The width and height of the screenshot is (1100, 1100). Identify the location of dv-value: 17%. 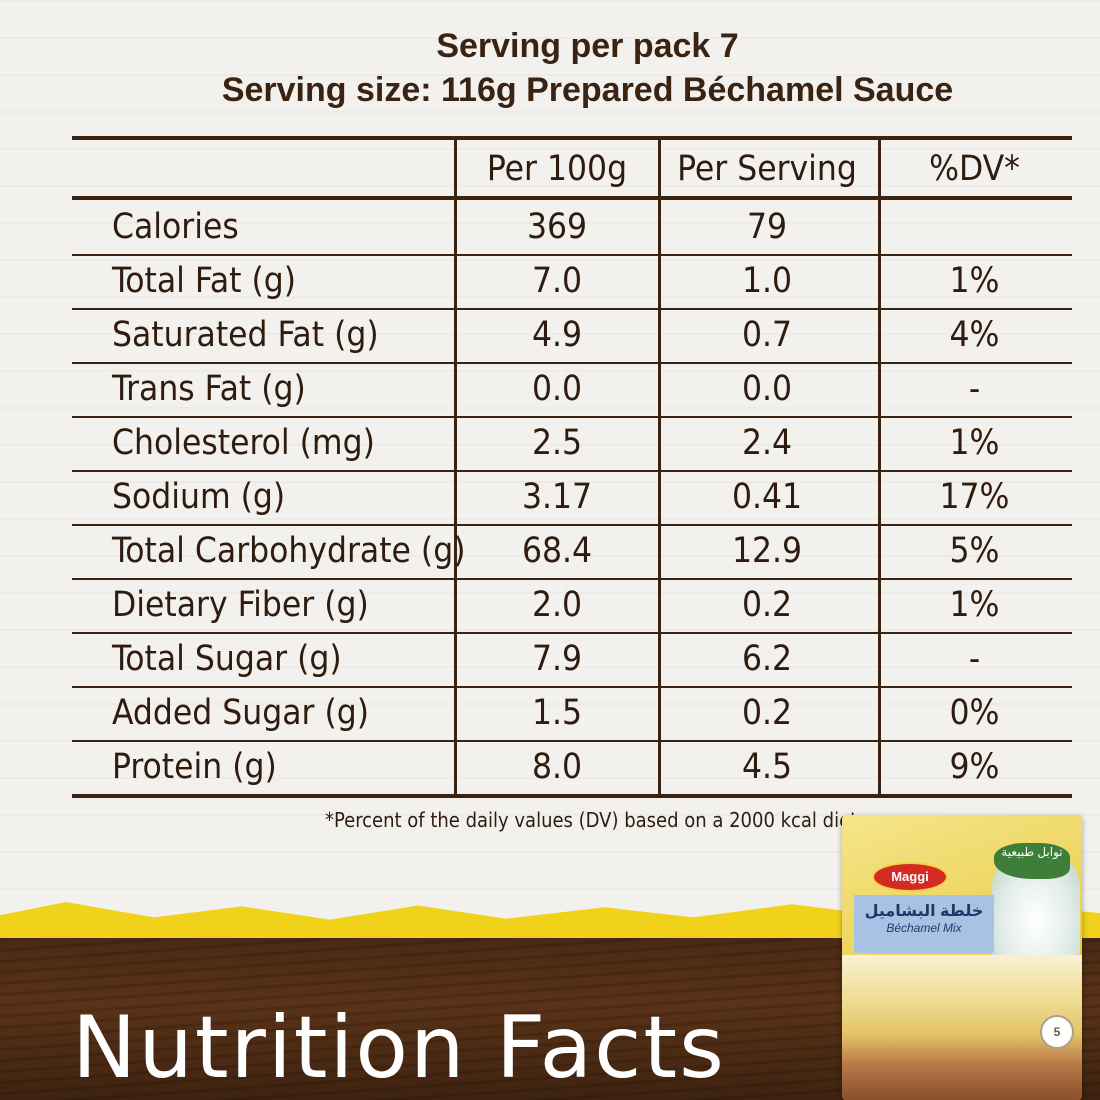
(974, 497).